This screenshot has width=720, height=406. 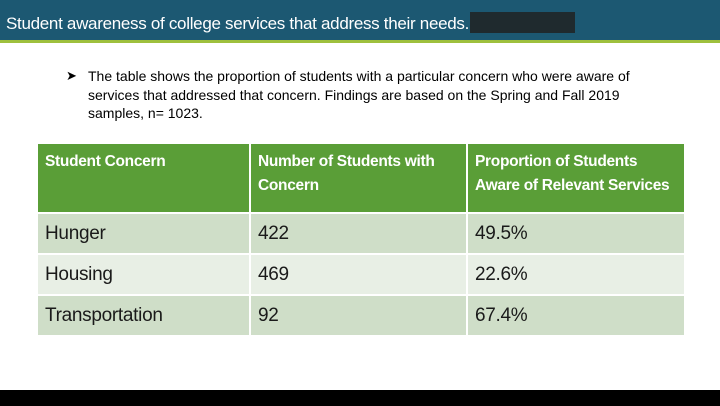 I want to click on bottom-bar, so click(x=360, y=398).